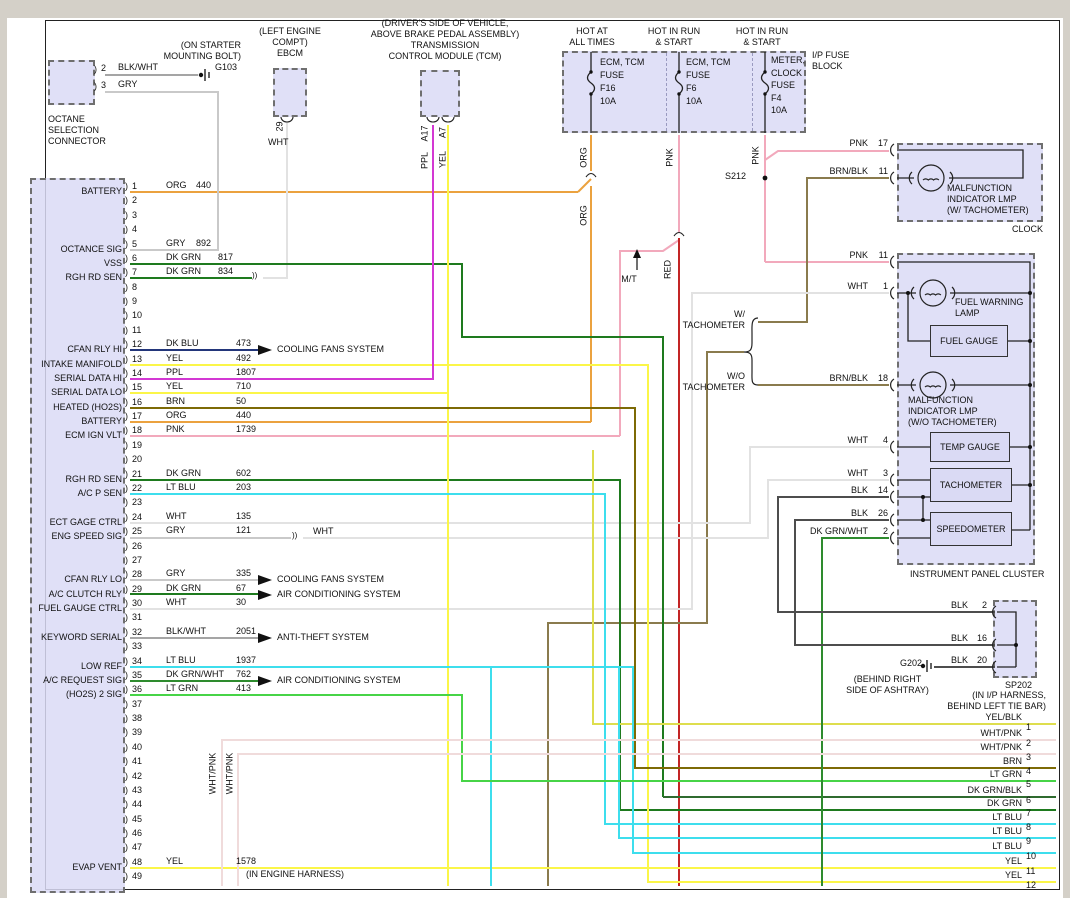 The width and height of the screenshot is (1070, 898). I want to click on ecm-pin-16-gauge: 50, so click(241, 401).